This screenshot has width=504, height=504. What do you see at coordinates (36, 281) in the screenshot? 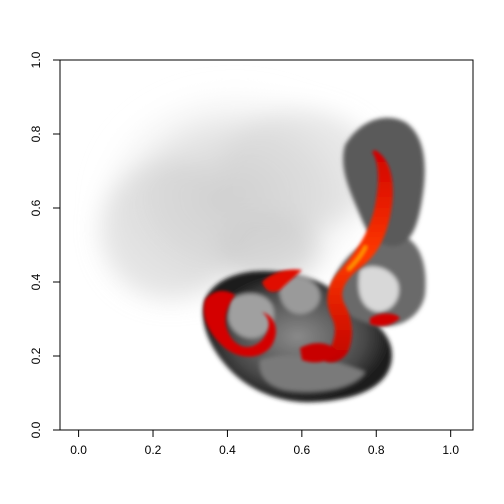
I see `y-tick-label: 0.4` at bounding box center [36, 281].